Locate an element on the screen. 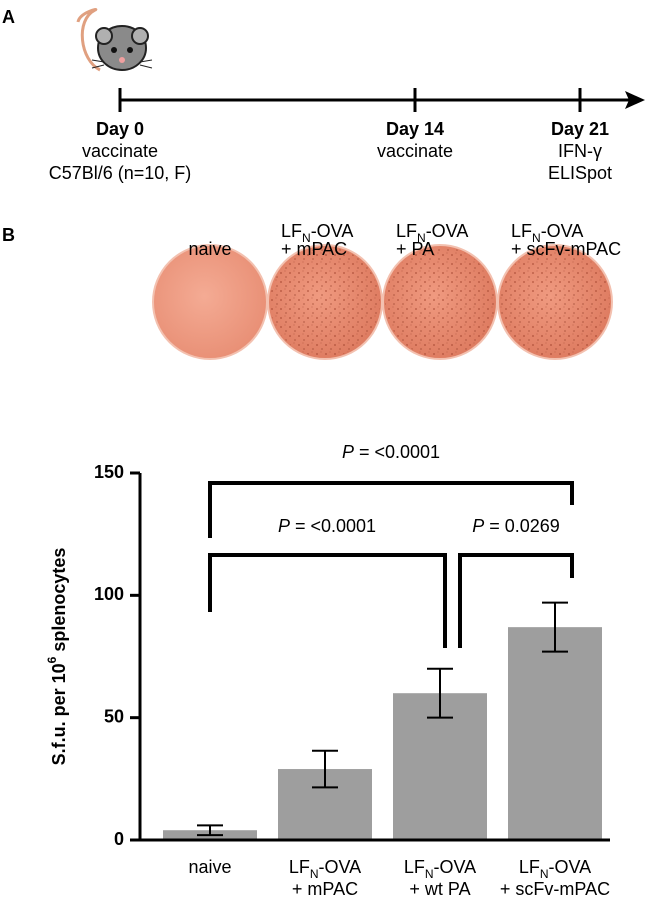  label: P = 0.0269 is located at coordinates (516, 526).